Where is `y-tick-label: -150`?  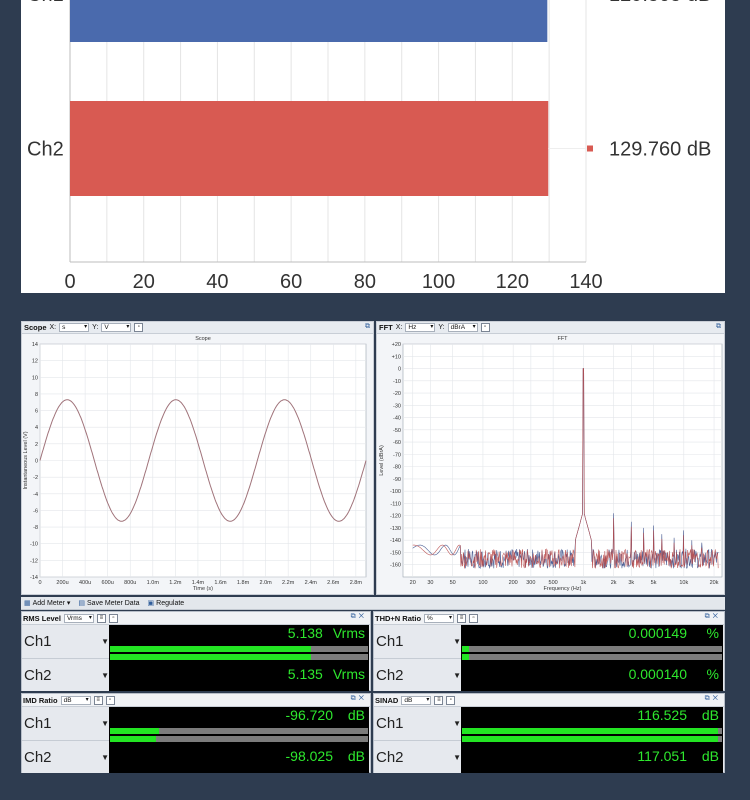 y-tick-label: -150 is located at coordinates (395, 553).